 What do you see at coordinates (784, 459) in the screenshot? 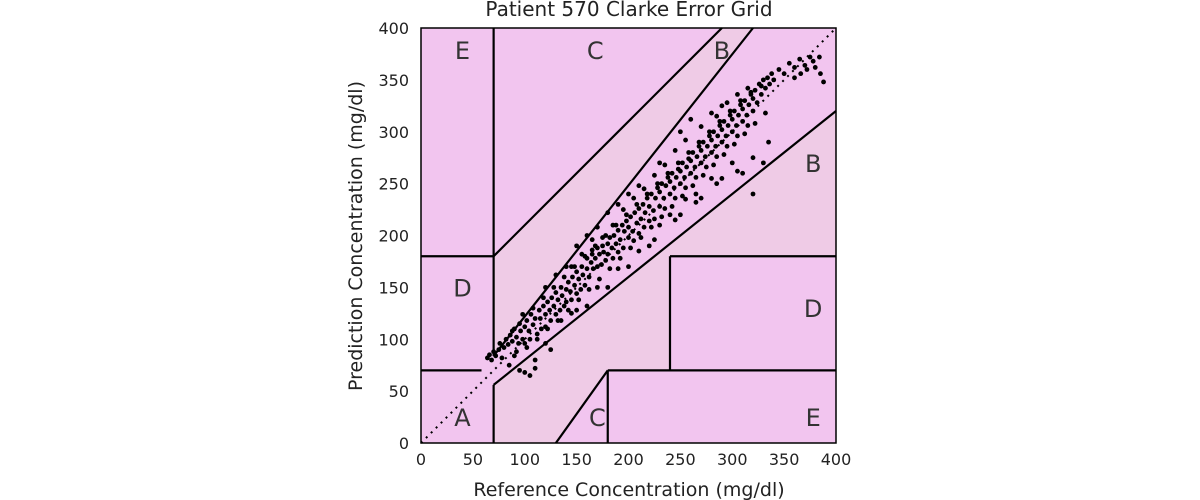
I see `x-tick-label: 350` at bounding box center [784, 459].